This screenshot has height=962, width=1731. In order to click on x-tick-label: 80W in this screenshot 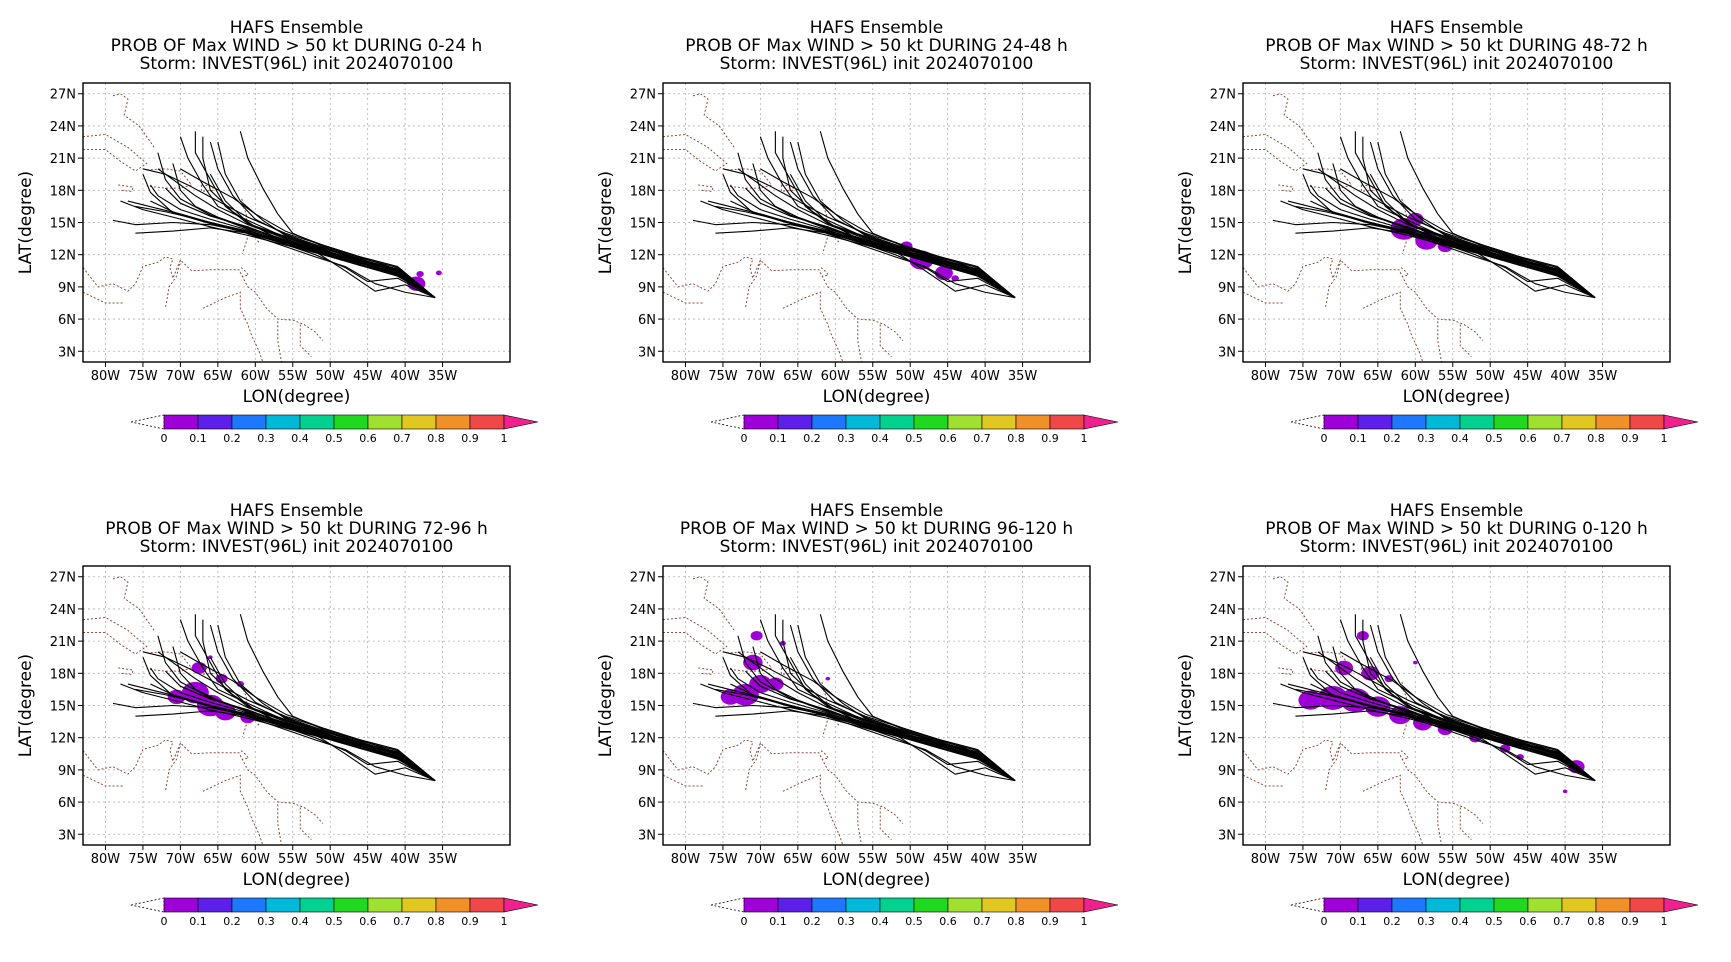, I will do `click(1266, 376)`.